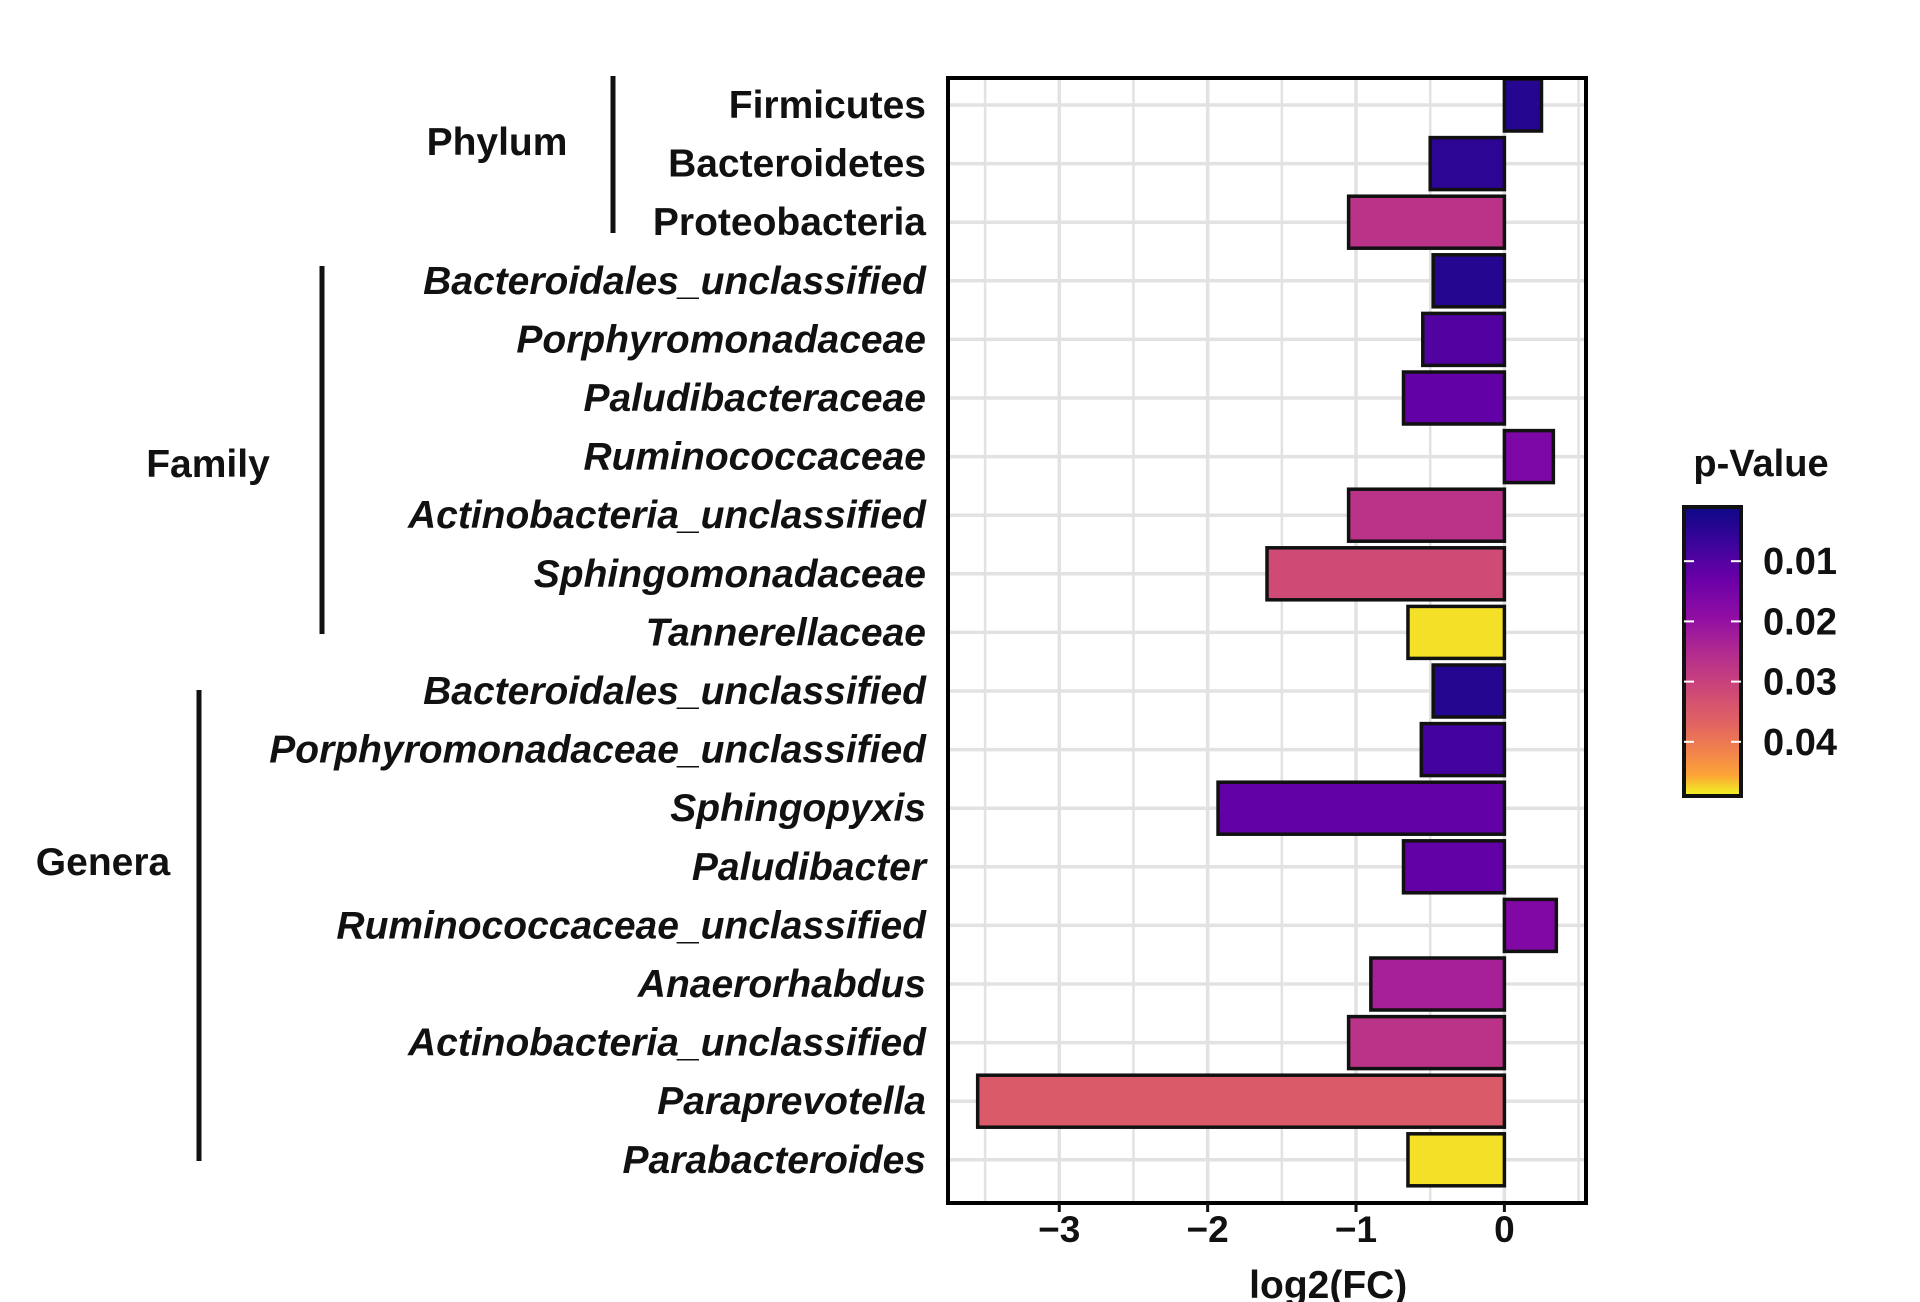 The height and width of the screenshot is (1302, 1920). Describe the element at coordinates (208, 464) in the screenshot. I see `group-label: Family` at that location.